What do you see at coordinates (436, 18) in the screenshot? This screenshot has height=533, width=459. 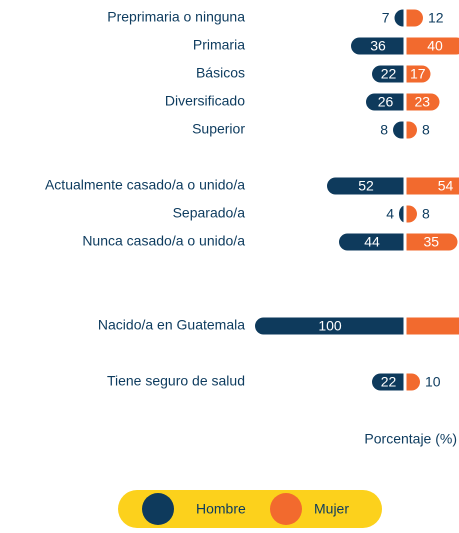 I see `value-label: 12` at bounding box center [436, 18].